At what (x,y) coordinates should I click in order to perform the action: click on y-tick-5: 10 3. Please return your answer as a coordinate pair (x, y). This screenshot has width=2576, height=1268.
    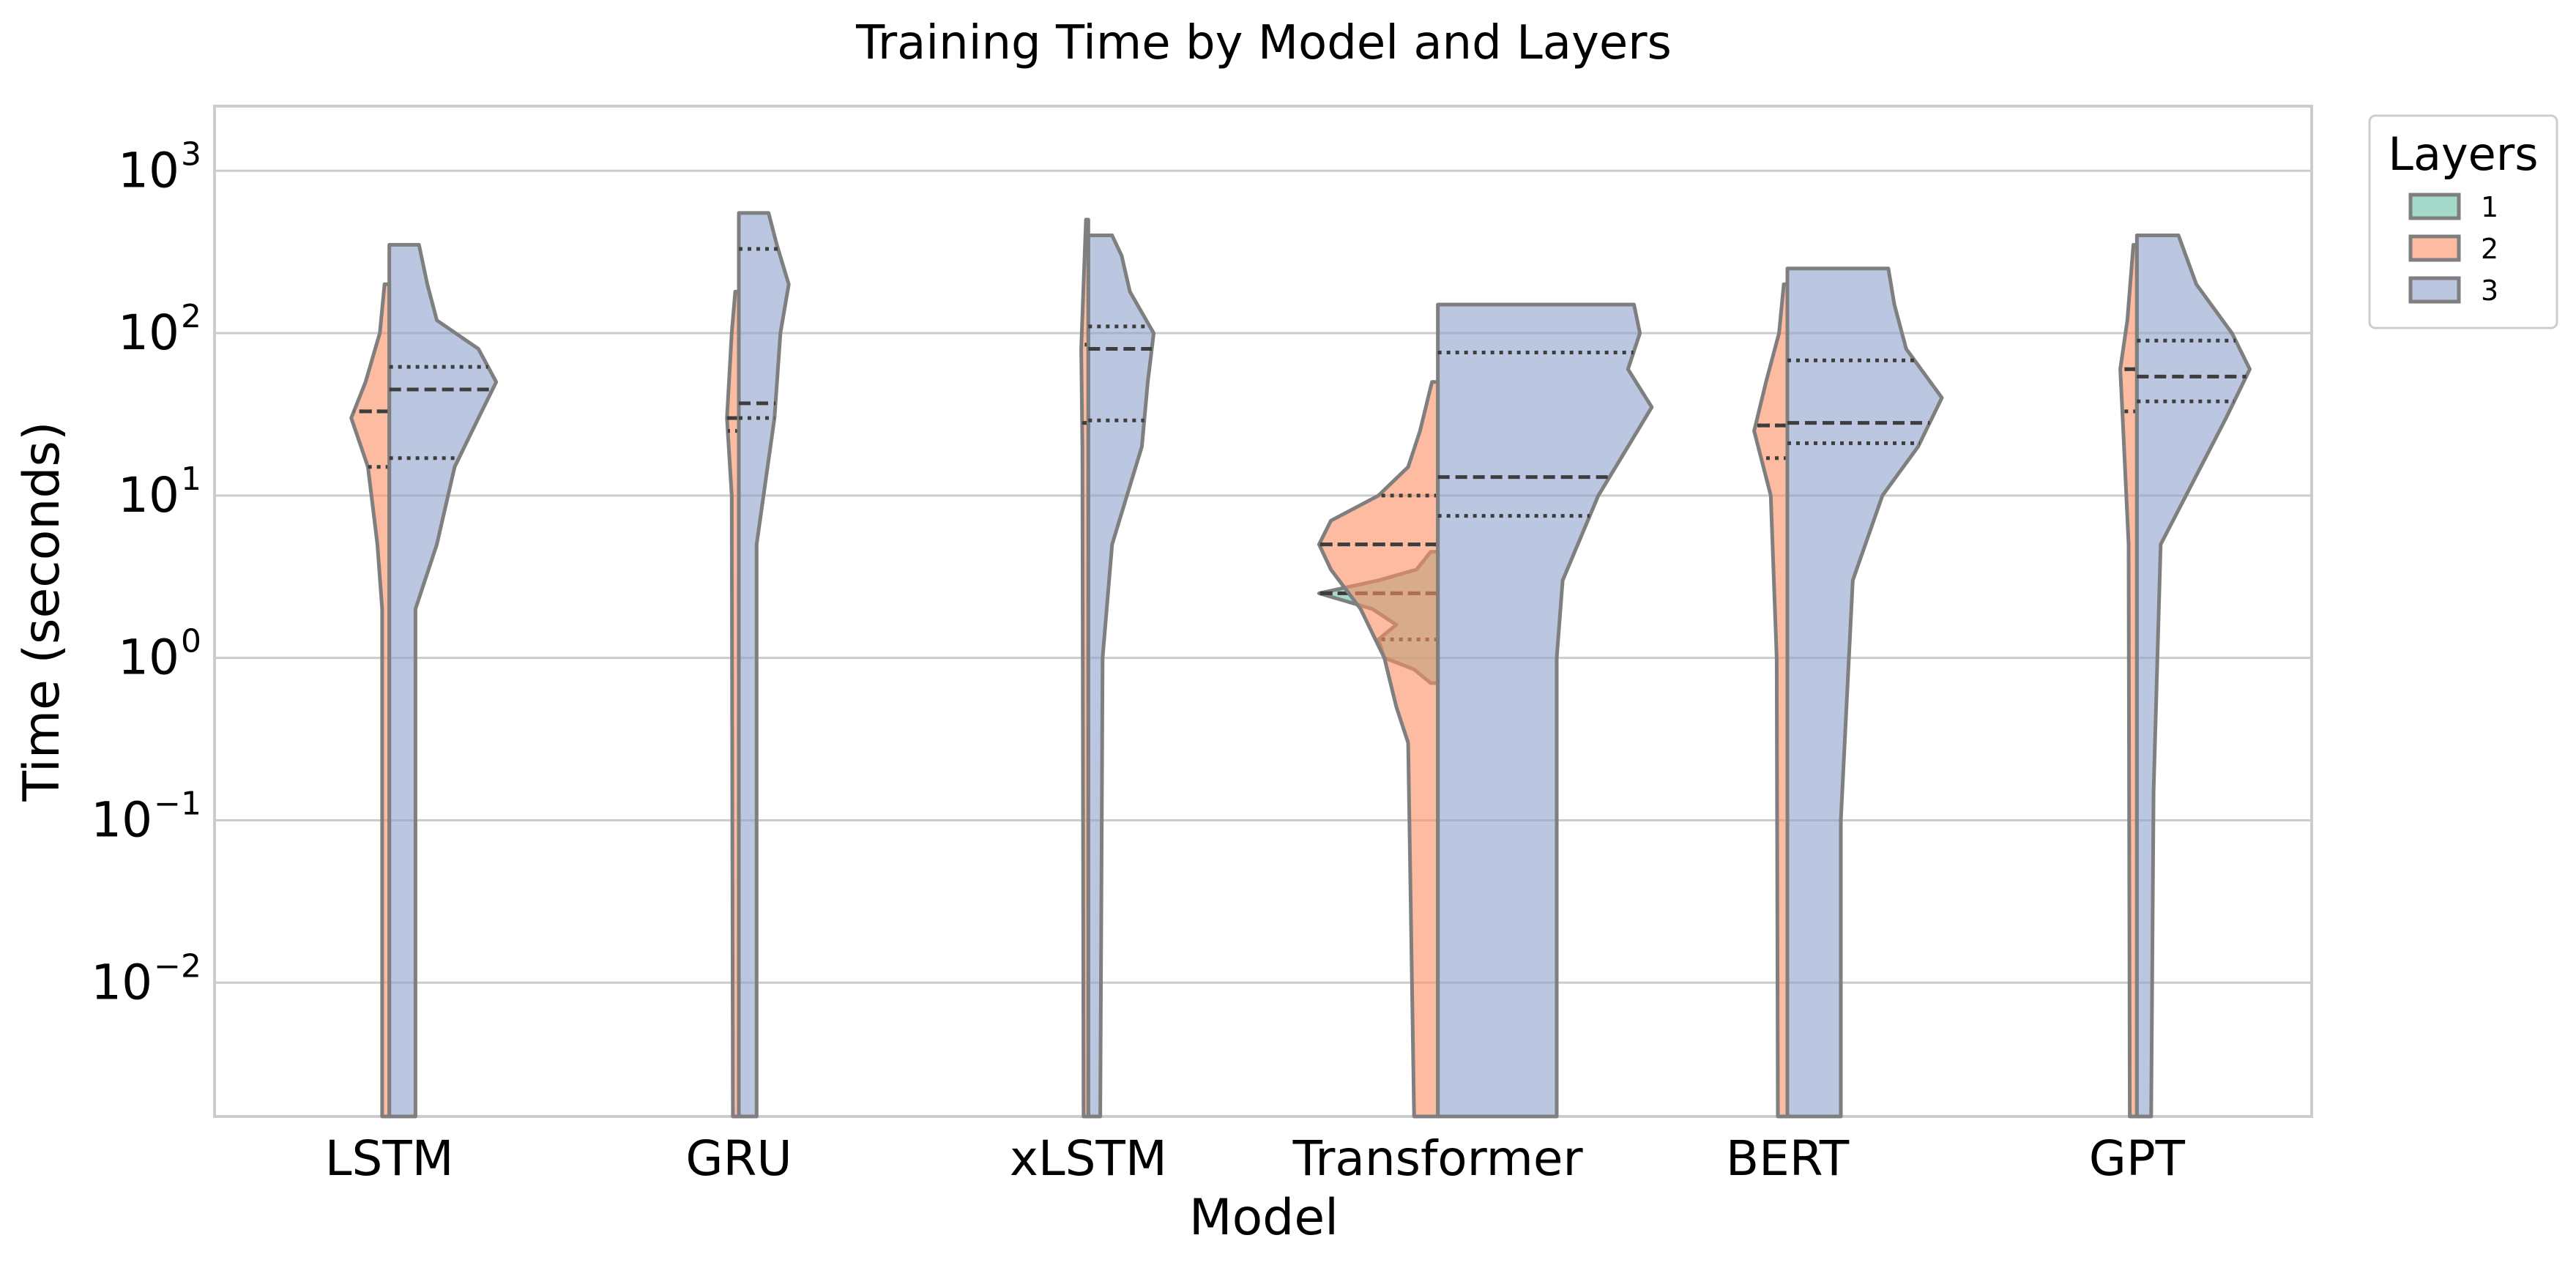
    Looking at the image, I should click on (159, 166).